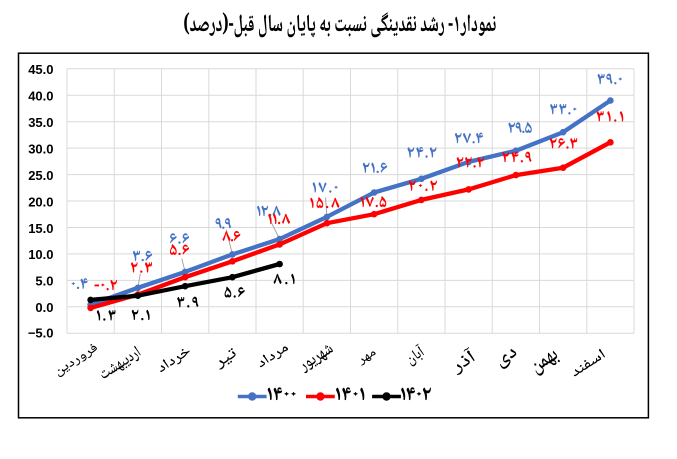  What do you see at coordinates (40, 228) in the screenshot?
I see `svg-text: 15.0` at bounding box center [40, 228].